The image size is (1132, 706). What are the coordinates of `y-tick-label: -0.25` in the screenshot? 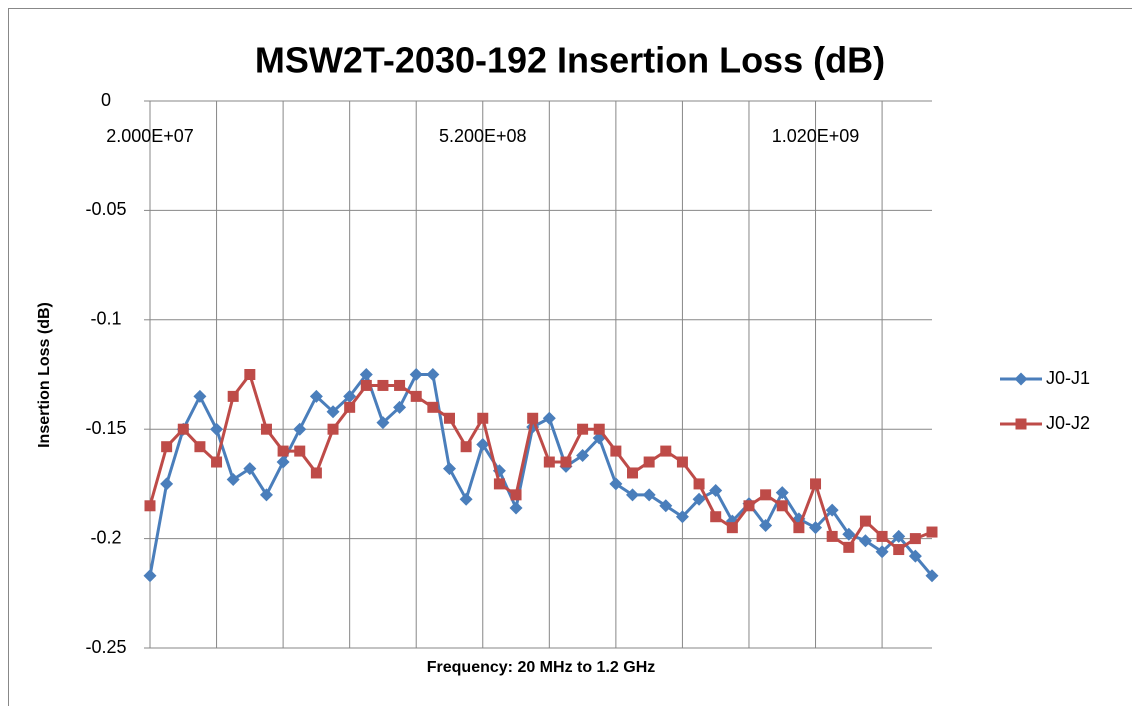 It's located at (105, 647).